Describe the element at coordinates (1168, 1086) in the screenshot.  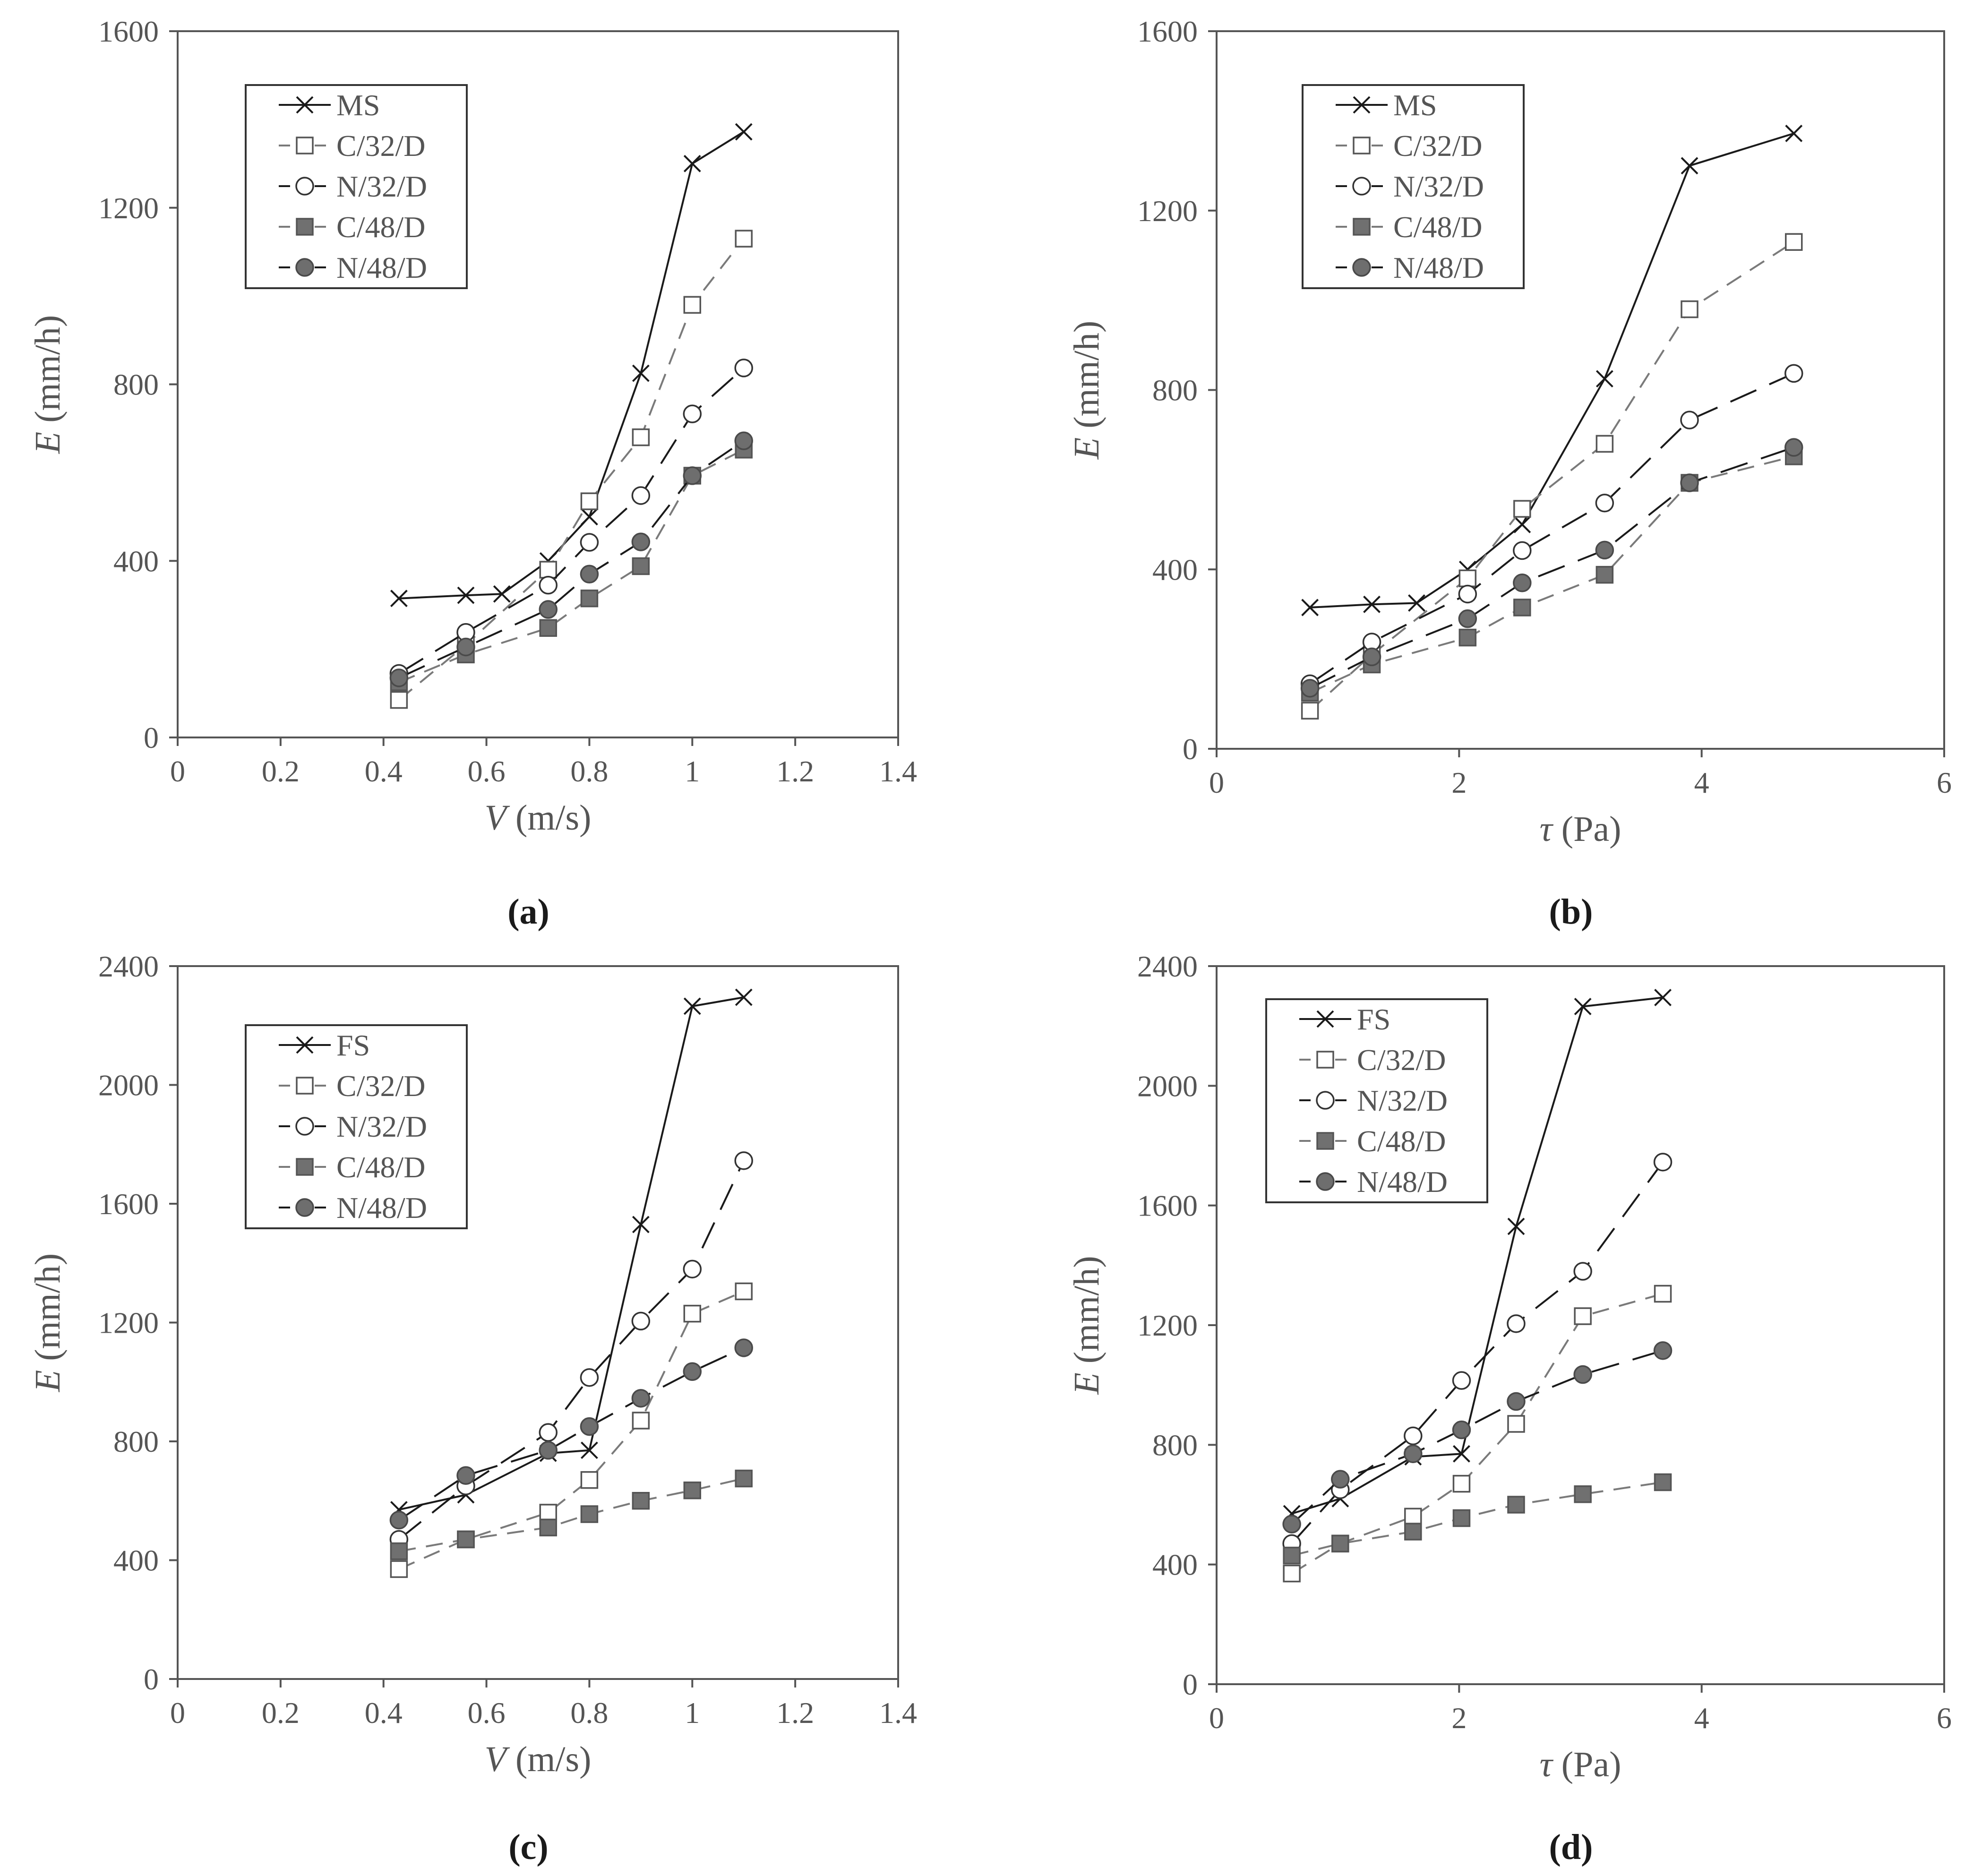
I see `y-tick-label: 2000` at that location.